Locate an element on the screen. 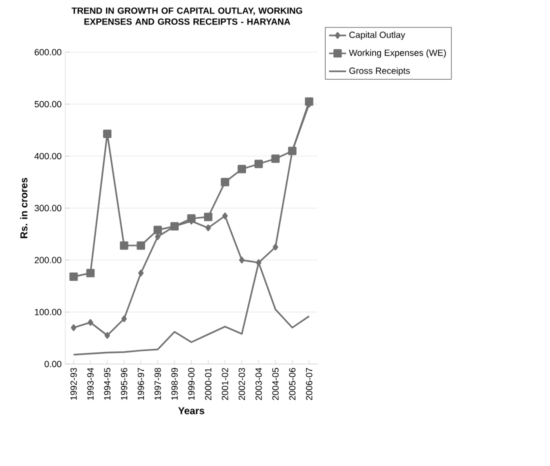 The image size is (550, 466). x-tick-label: 2005-06 is located at coordinates (292, 384).